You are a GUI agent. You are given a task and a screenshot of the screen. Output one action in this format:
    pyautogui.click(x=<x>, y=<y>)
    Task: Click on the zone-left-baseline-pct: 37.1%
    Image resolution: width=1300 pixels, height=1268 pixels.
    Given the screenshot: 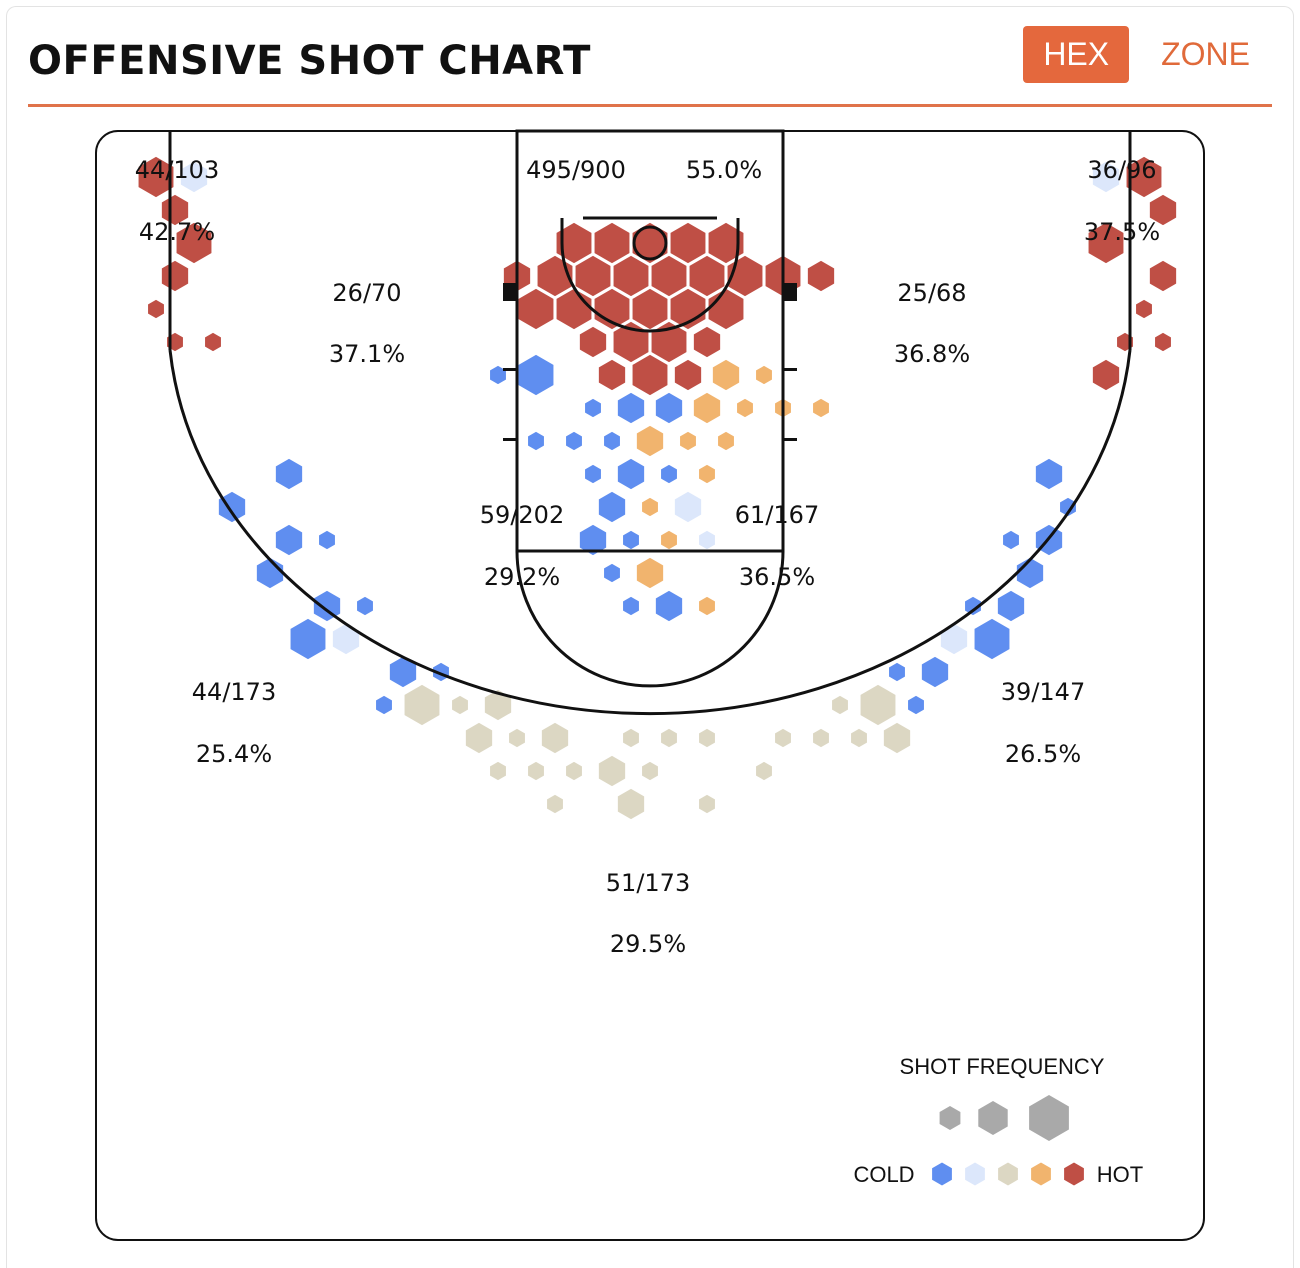 What is the action you would take?
    pyautogui.click(x=367, y=354)
    